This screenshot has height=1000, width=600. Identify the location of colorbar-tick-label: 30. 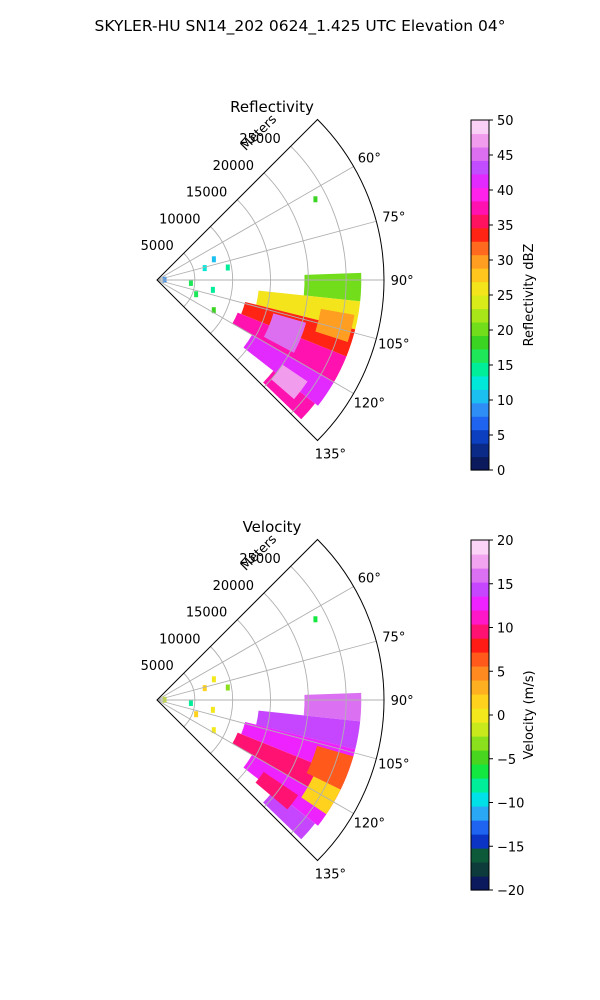
(505, 261).